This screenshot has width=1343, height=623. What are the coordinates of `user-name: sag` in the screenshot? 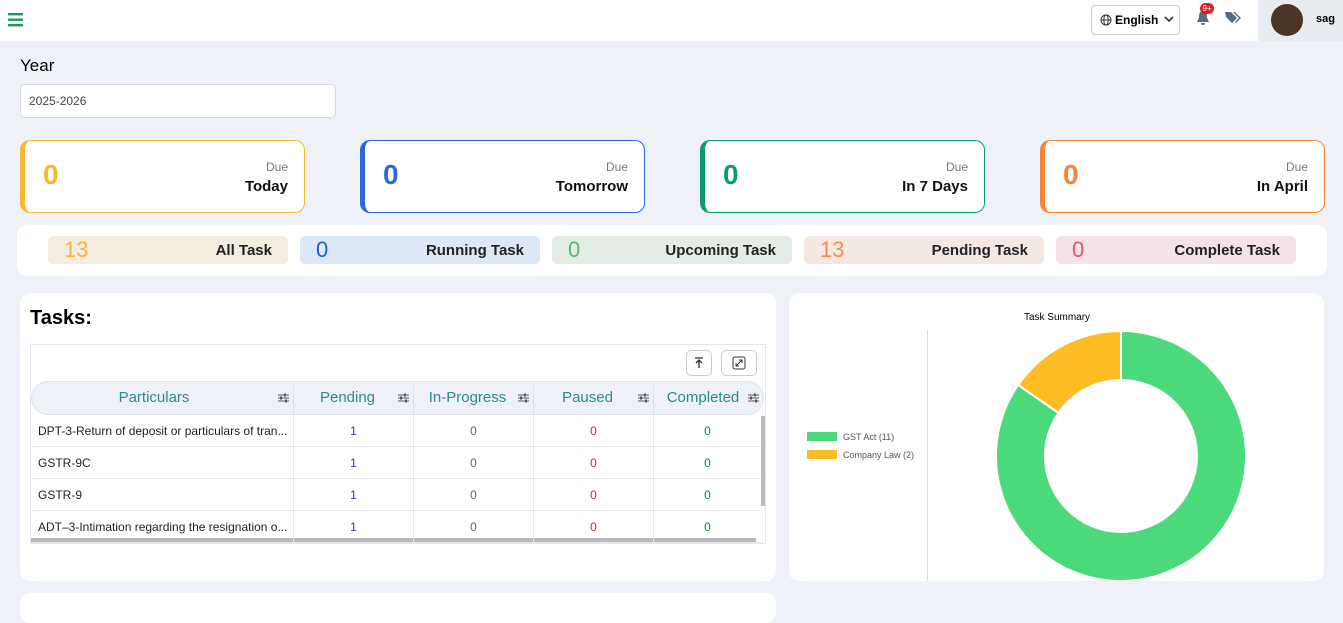 It's located at (1325, 19).